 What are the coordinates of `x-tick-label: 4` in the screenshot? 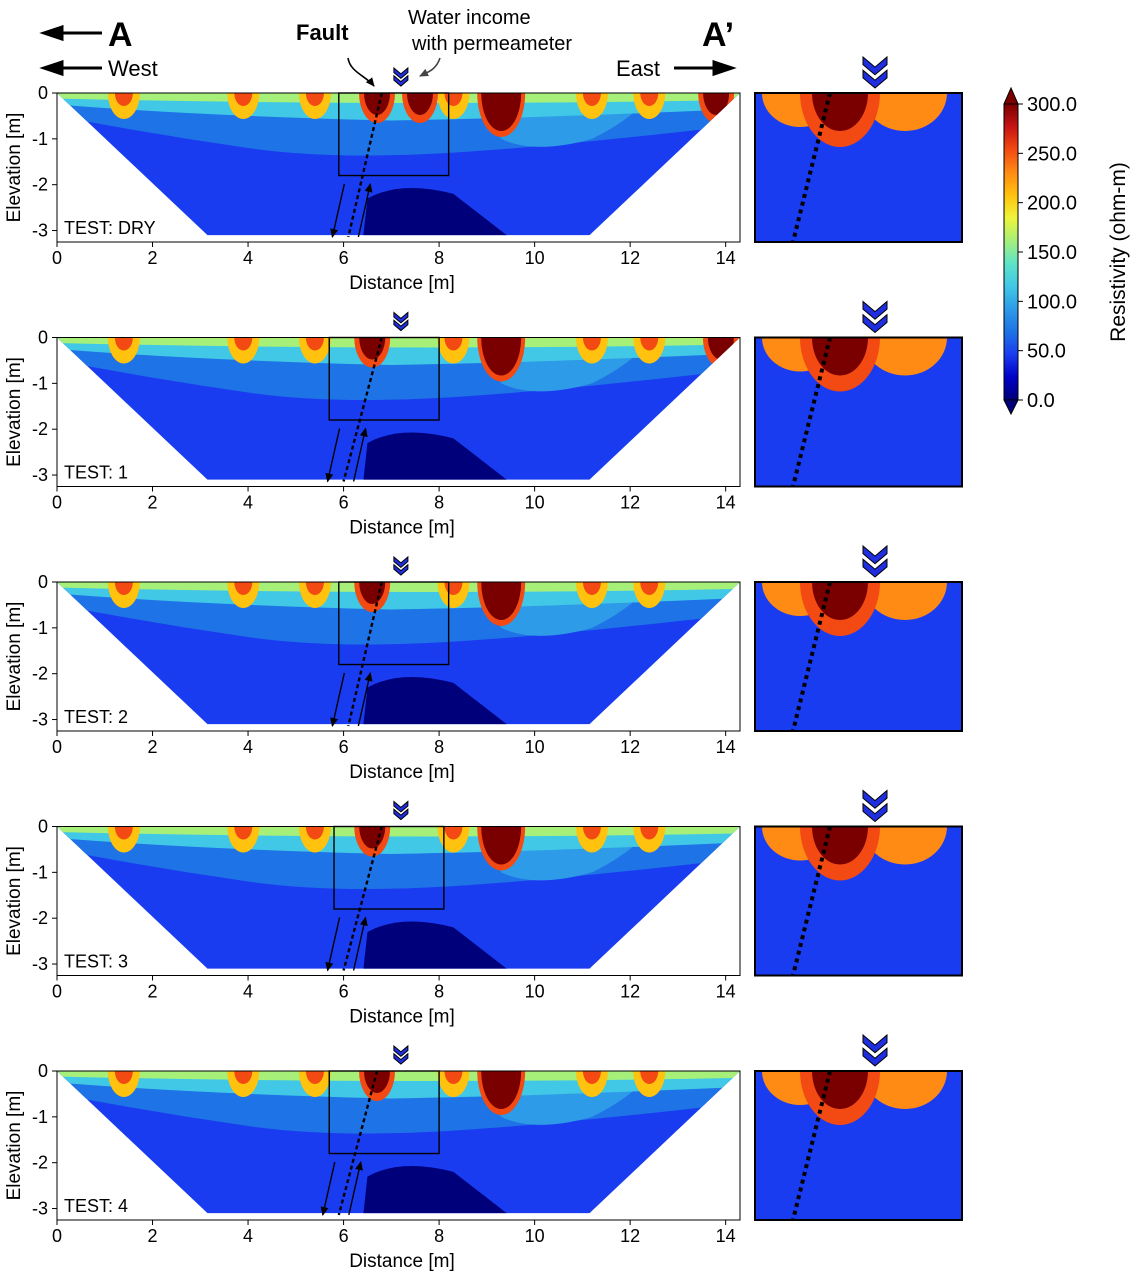 It's located at (248, 747).